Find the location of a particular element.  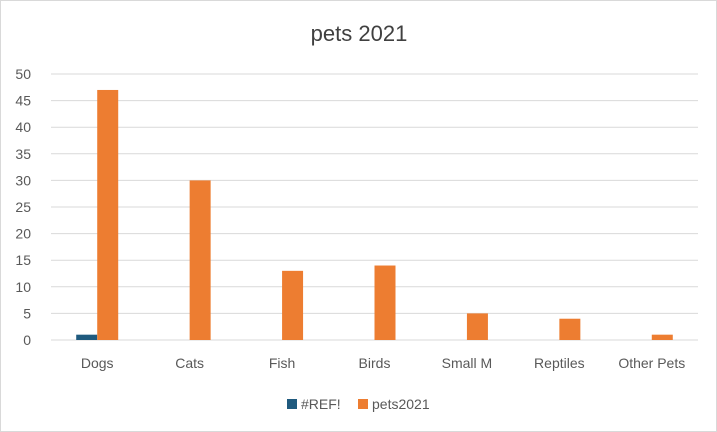

y-tick-label: 10 is located at coordinates (23, 287).